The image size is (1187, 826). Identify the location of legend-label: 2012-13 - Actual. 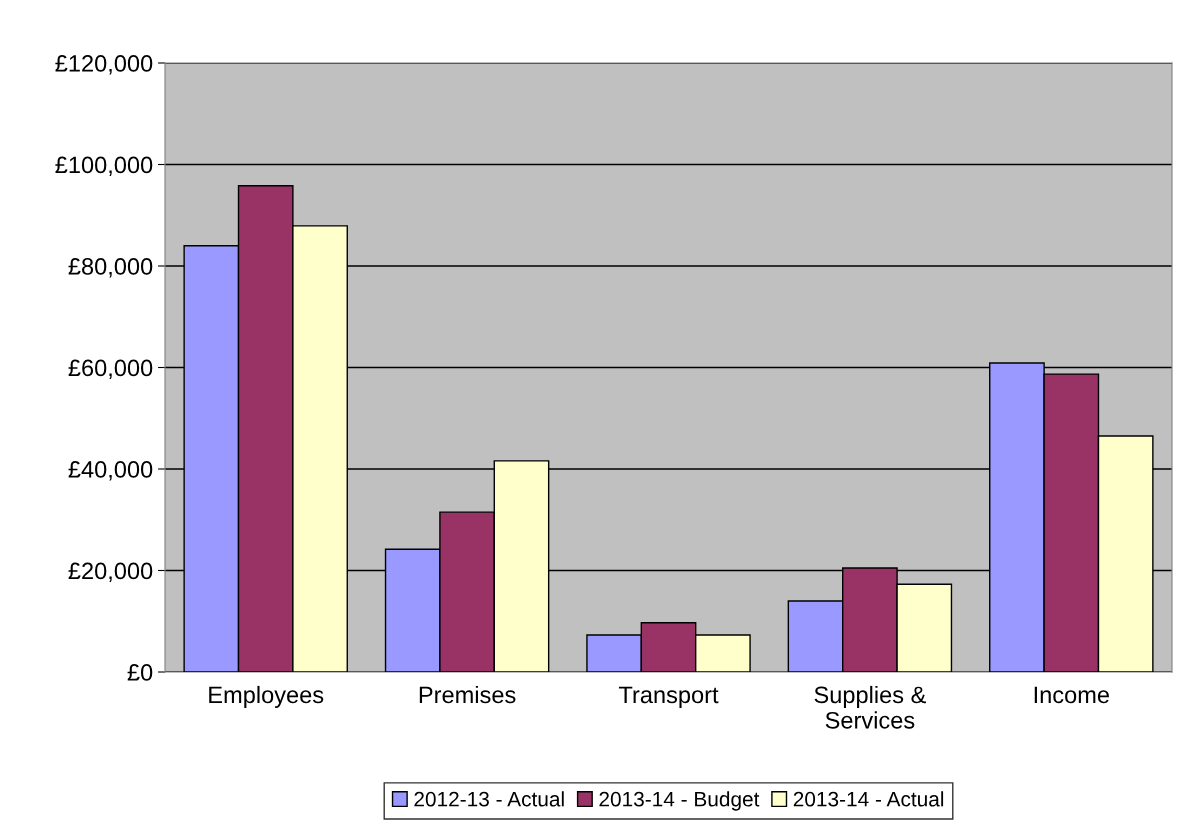
(489, 799).